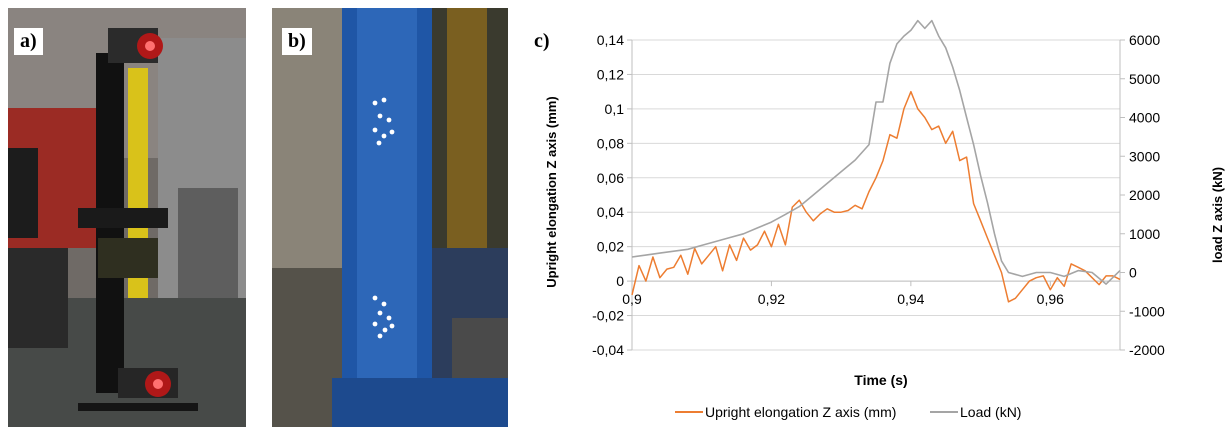  What do you see at coordinates (542, 41) in the screenshot?
I see `panel-label-c: c)` at bounding box center [542, 41].